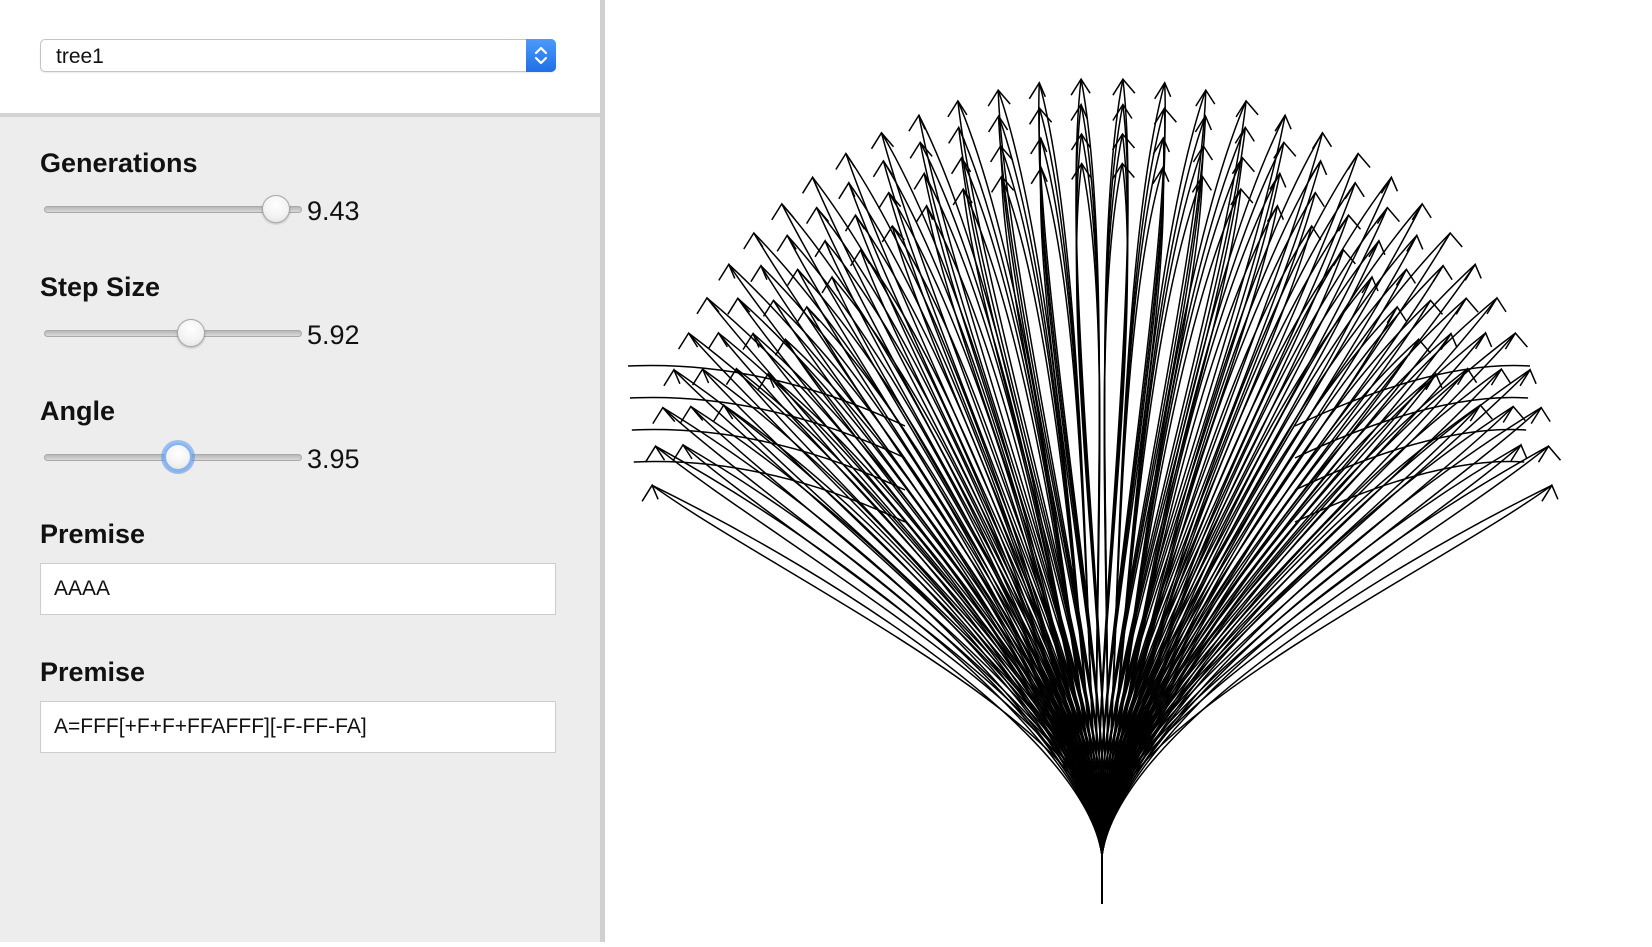 The width and height of the screenshot is (1652, 947). I want to click on rule-label: Premise, so click(93, 672).